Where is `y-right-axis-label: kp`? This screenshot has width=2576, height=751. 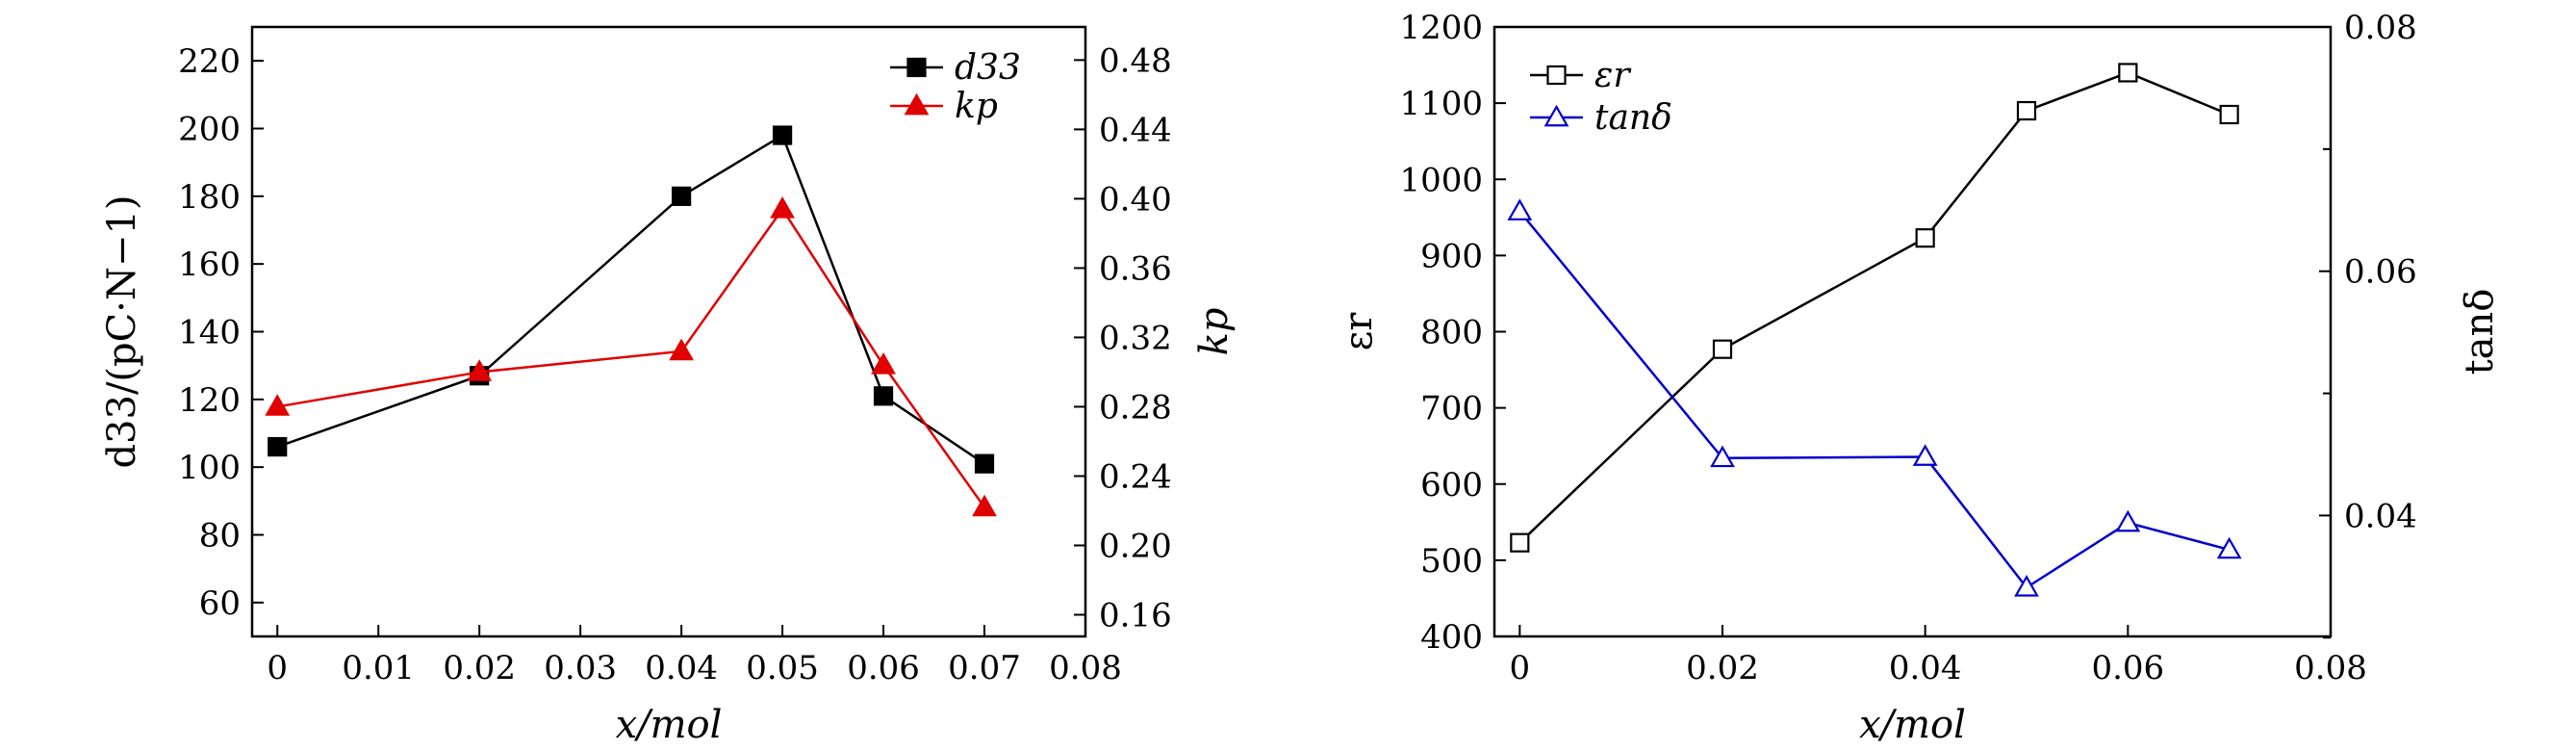
y-right-axis-label: kp is located at coordinates (1214, 332).